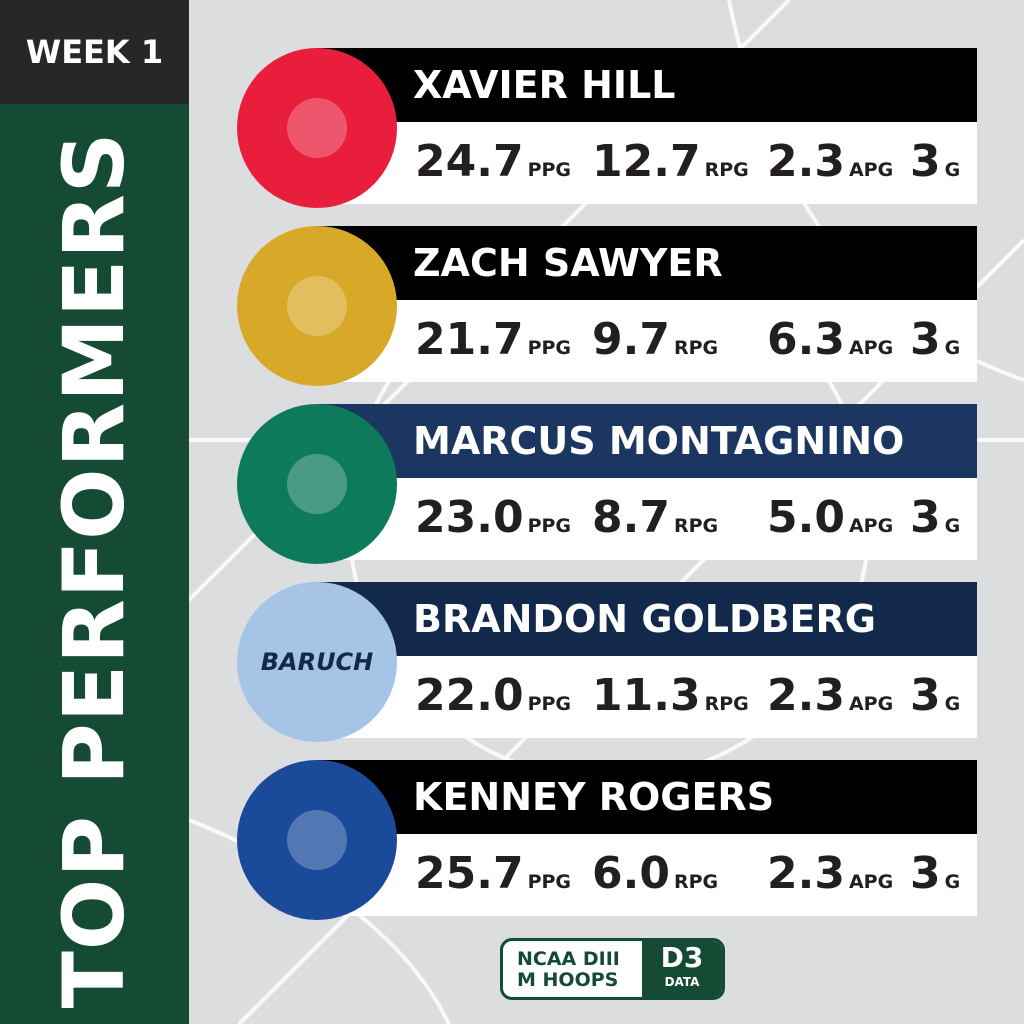 The width and height of the screenshot is (1024, 1024). I want to click on stat-value: 22.0, so click(469, 695).